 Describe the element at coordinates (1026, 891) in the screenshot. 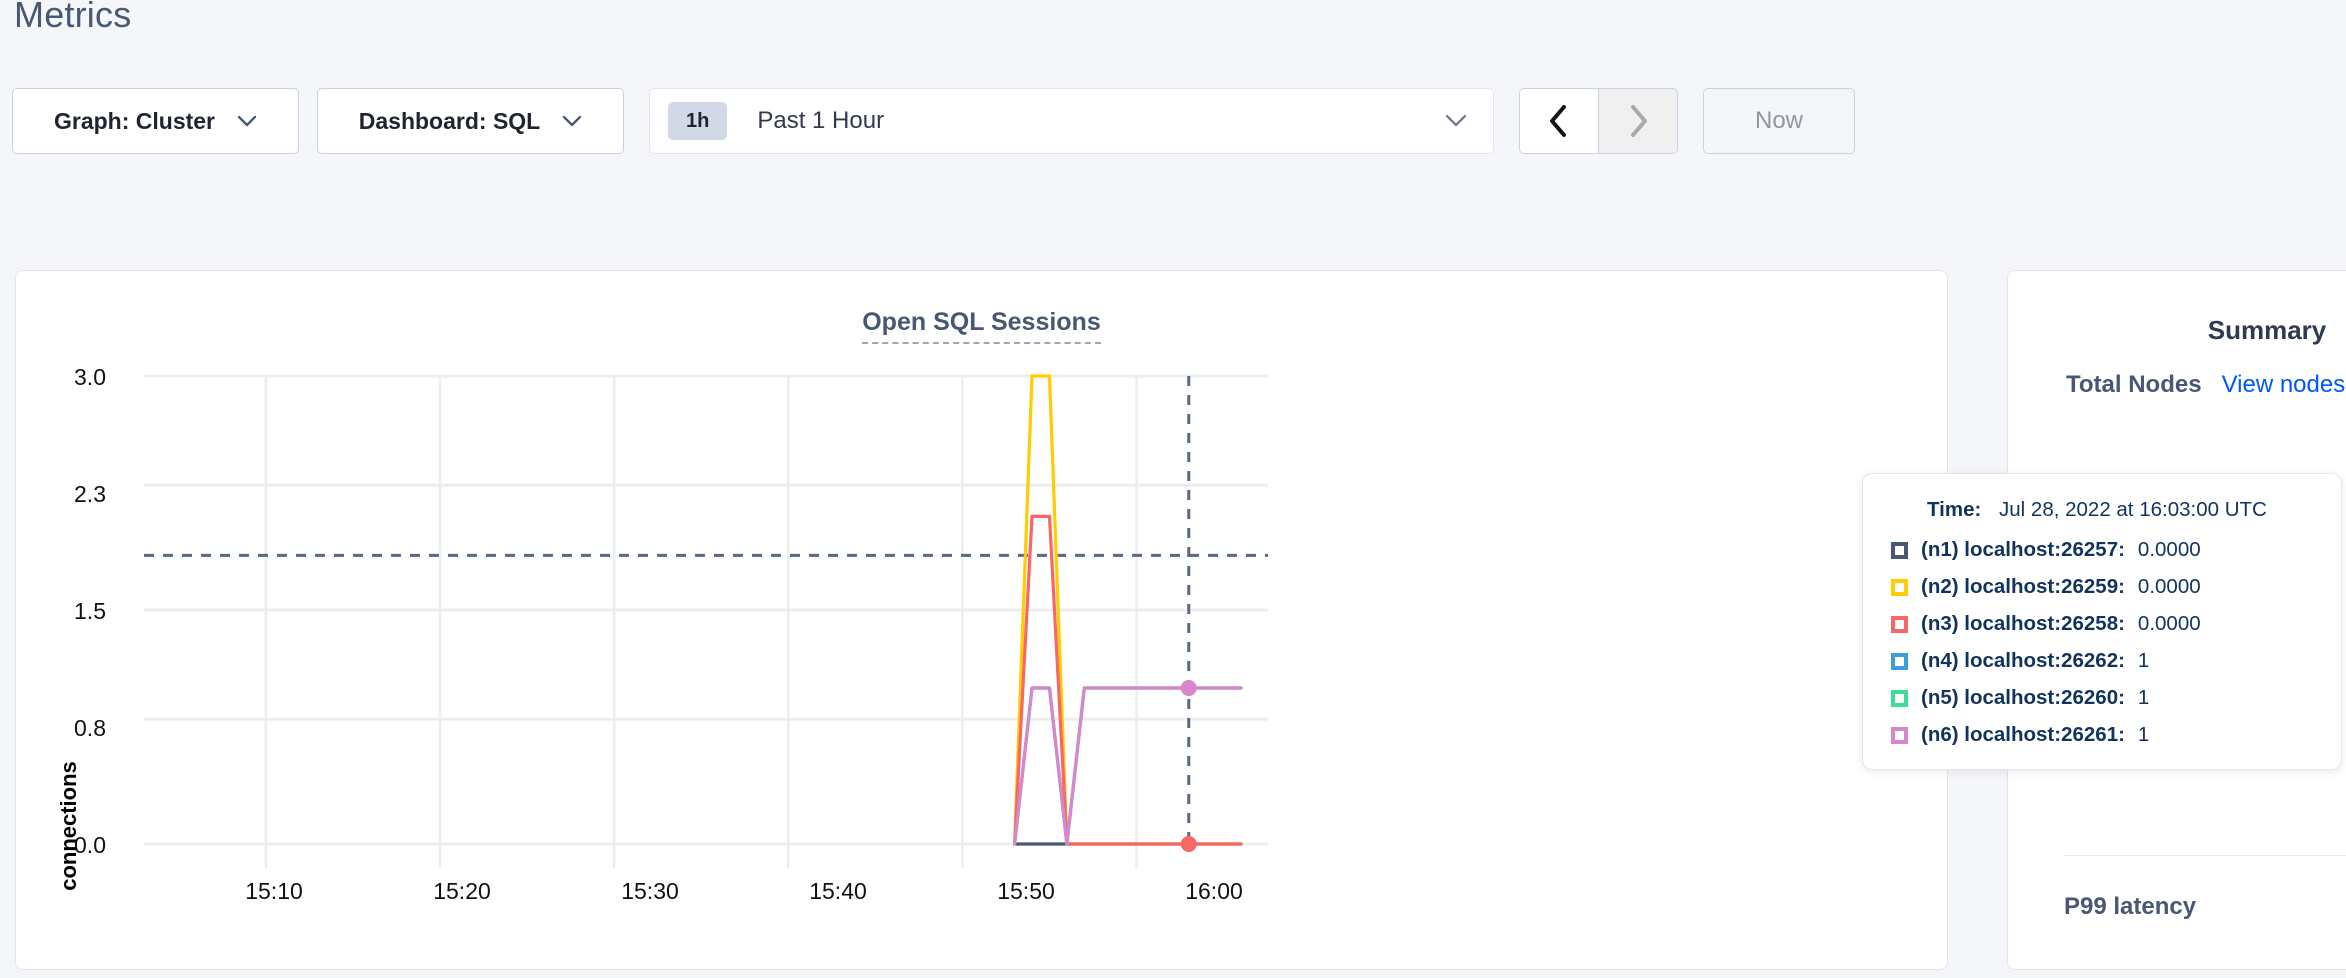

I see `x-tick-label: 15:50` at that location.